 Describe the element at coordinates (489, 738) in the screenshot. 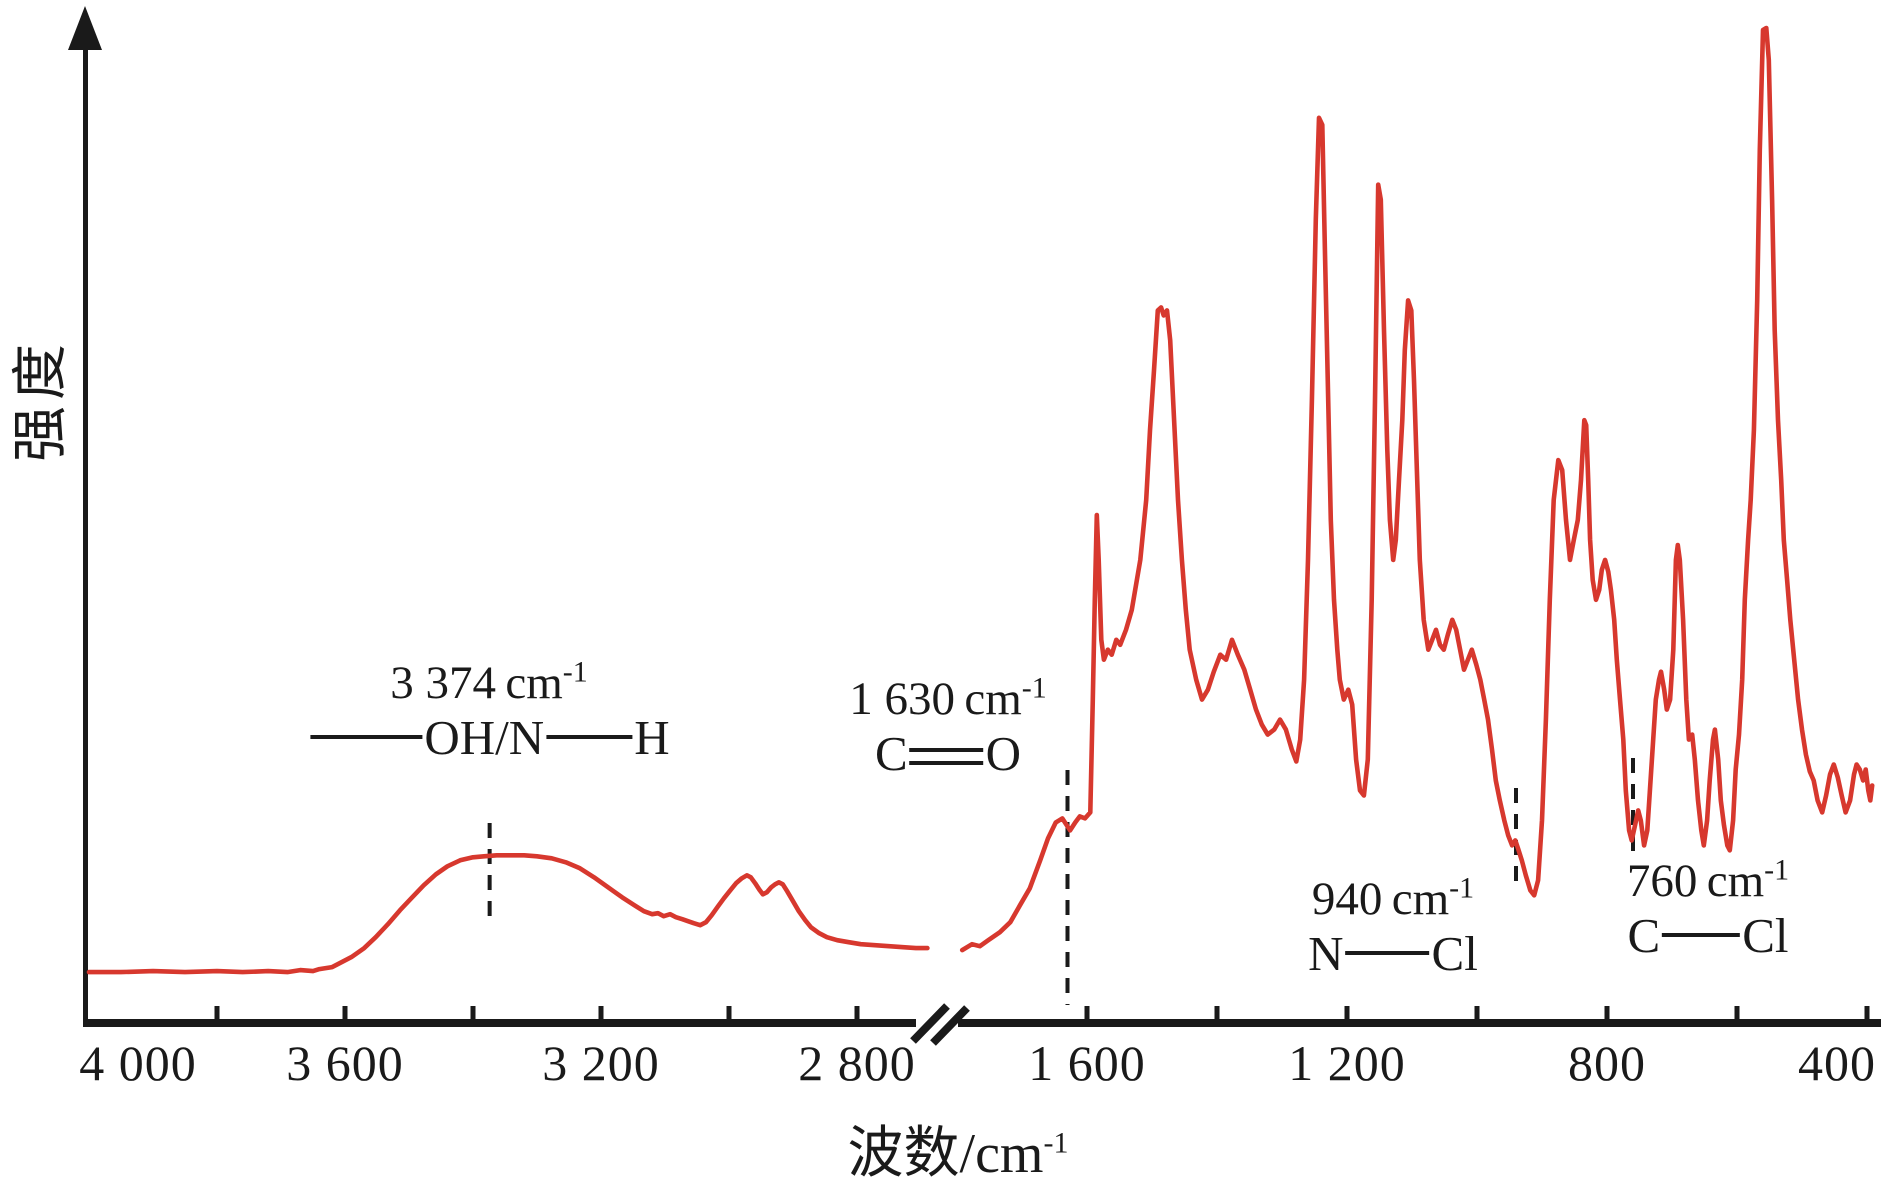

I see `annotation-bond-label: OH/N H` at that location.